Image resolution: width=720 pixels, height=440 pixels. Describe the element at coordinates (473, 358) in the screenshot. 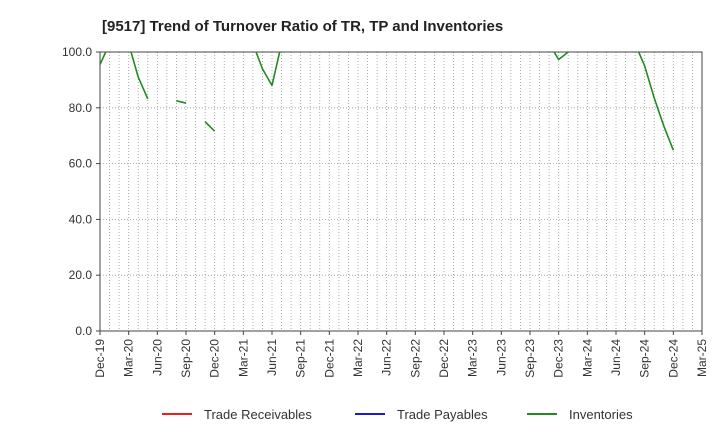

I see `x-tick-label: Mar-23` at that location.